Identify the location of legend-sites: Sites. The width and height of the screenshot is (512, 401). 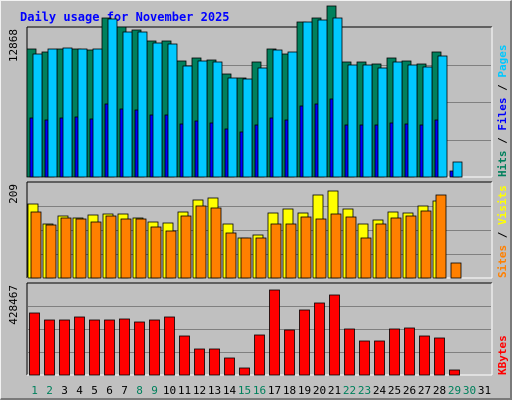
(502, 261).